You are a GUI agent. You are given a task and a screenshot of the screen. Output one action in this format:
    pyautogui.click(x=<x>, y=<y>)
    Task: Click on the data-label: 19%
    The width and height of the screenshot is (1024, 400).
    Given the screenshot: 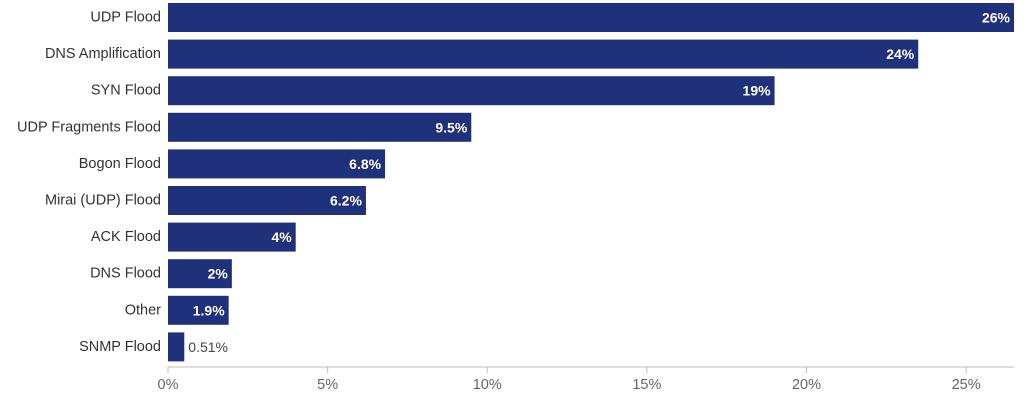 What is the action you would take?
    pyautogui.click(x=757, y=91)
    